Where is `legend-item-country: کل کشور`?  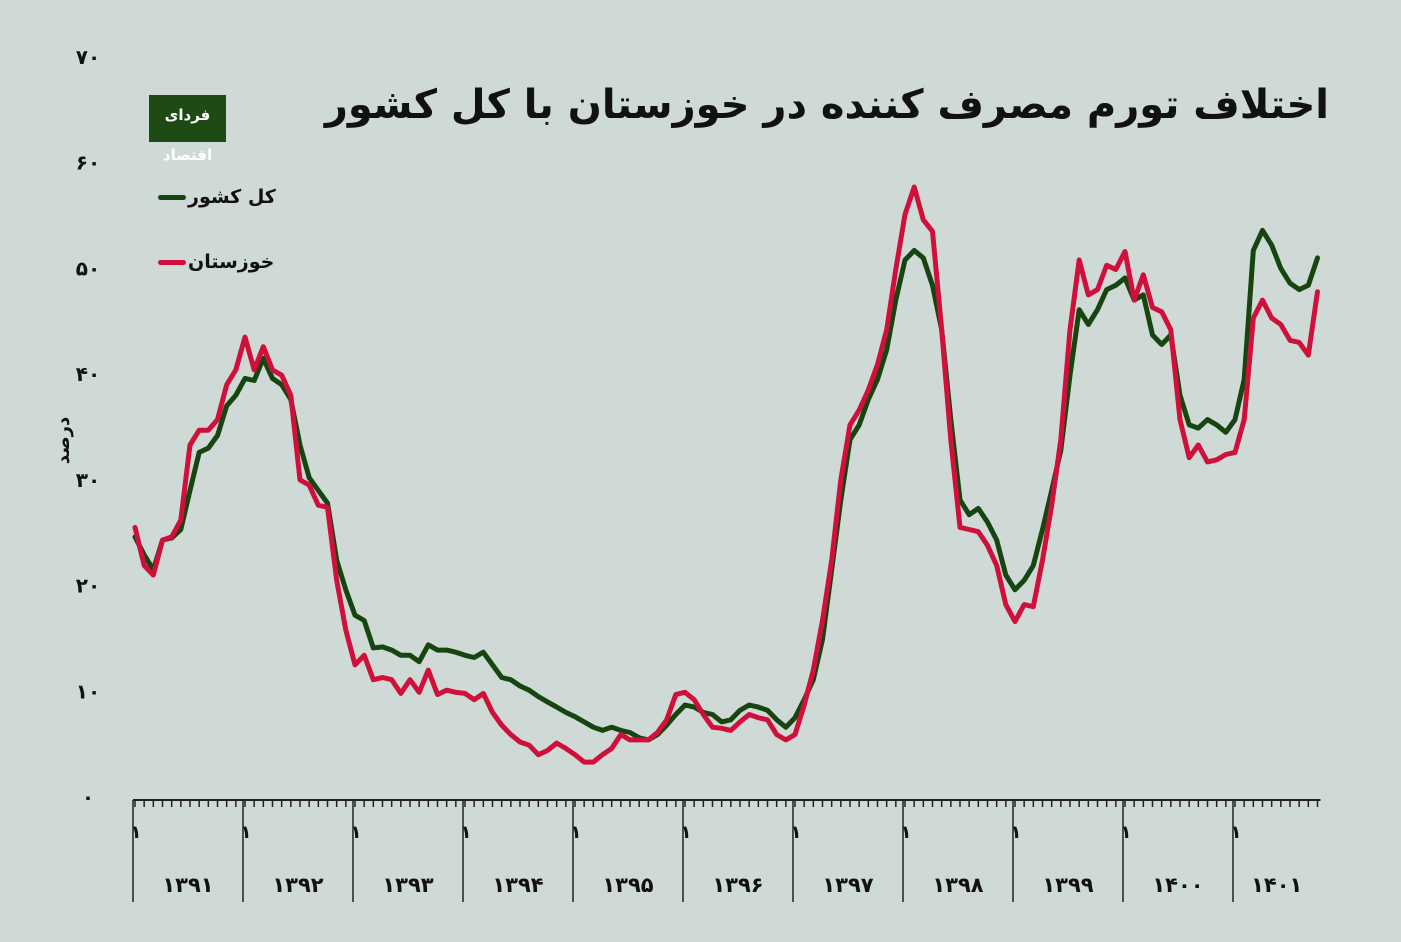
legend-item-country: کل کشور is located at coordinates (217, 197).